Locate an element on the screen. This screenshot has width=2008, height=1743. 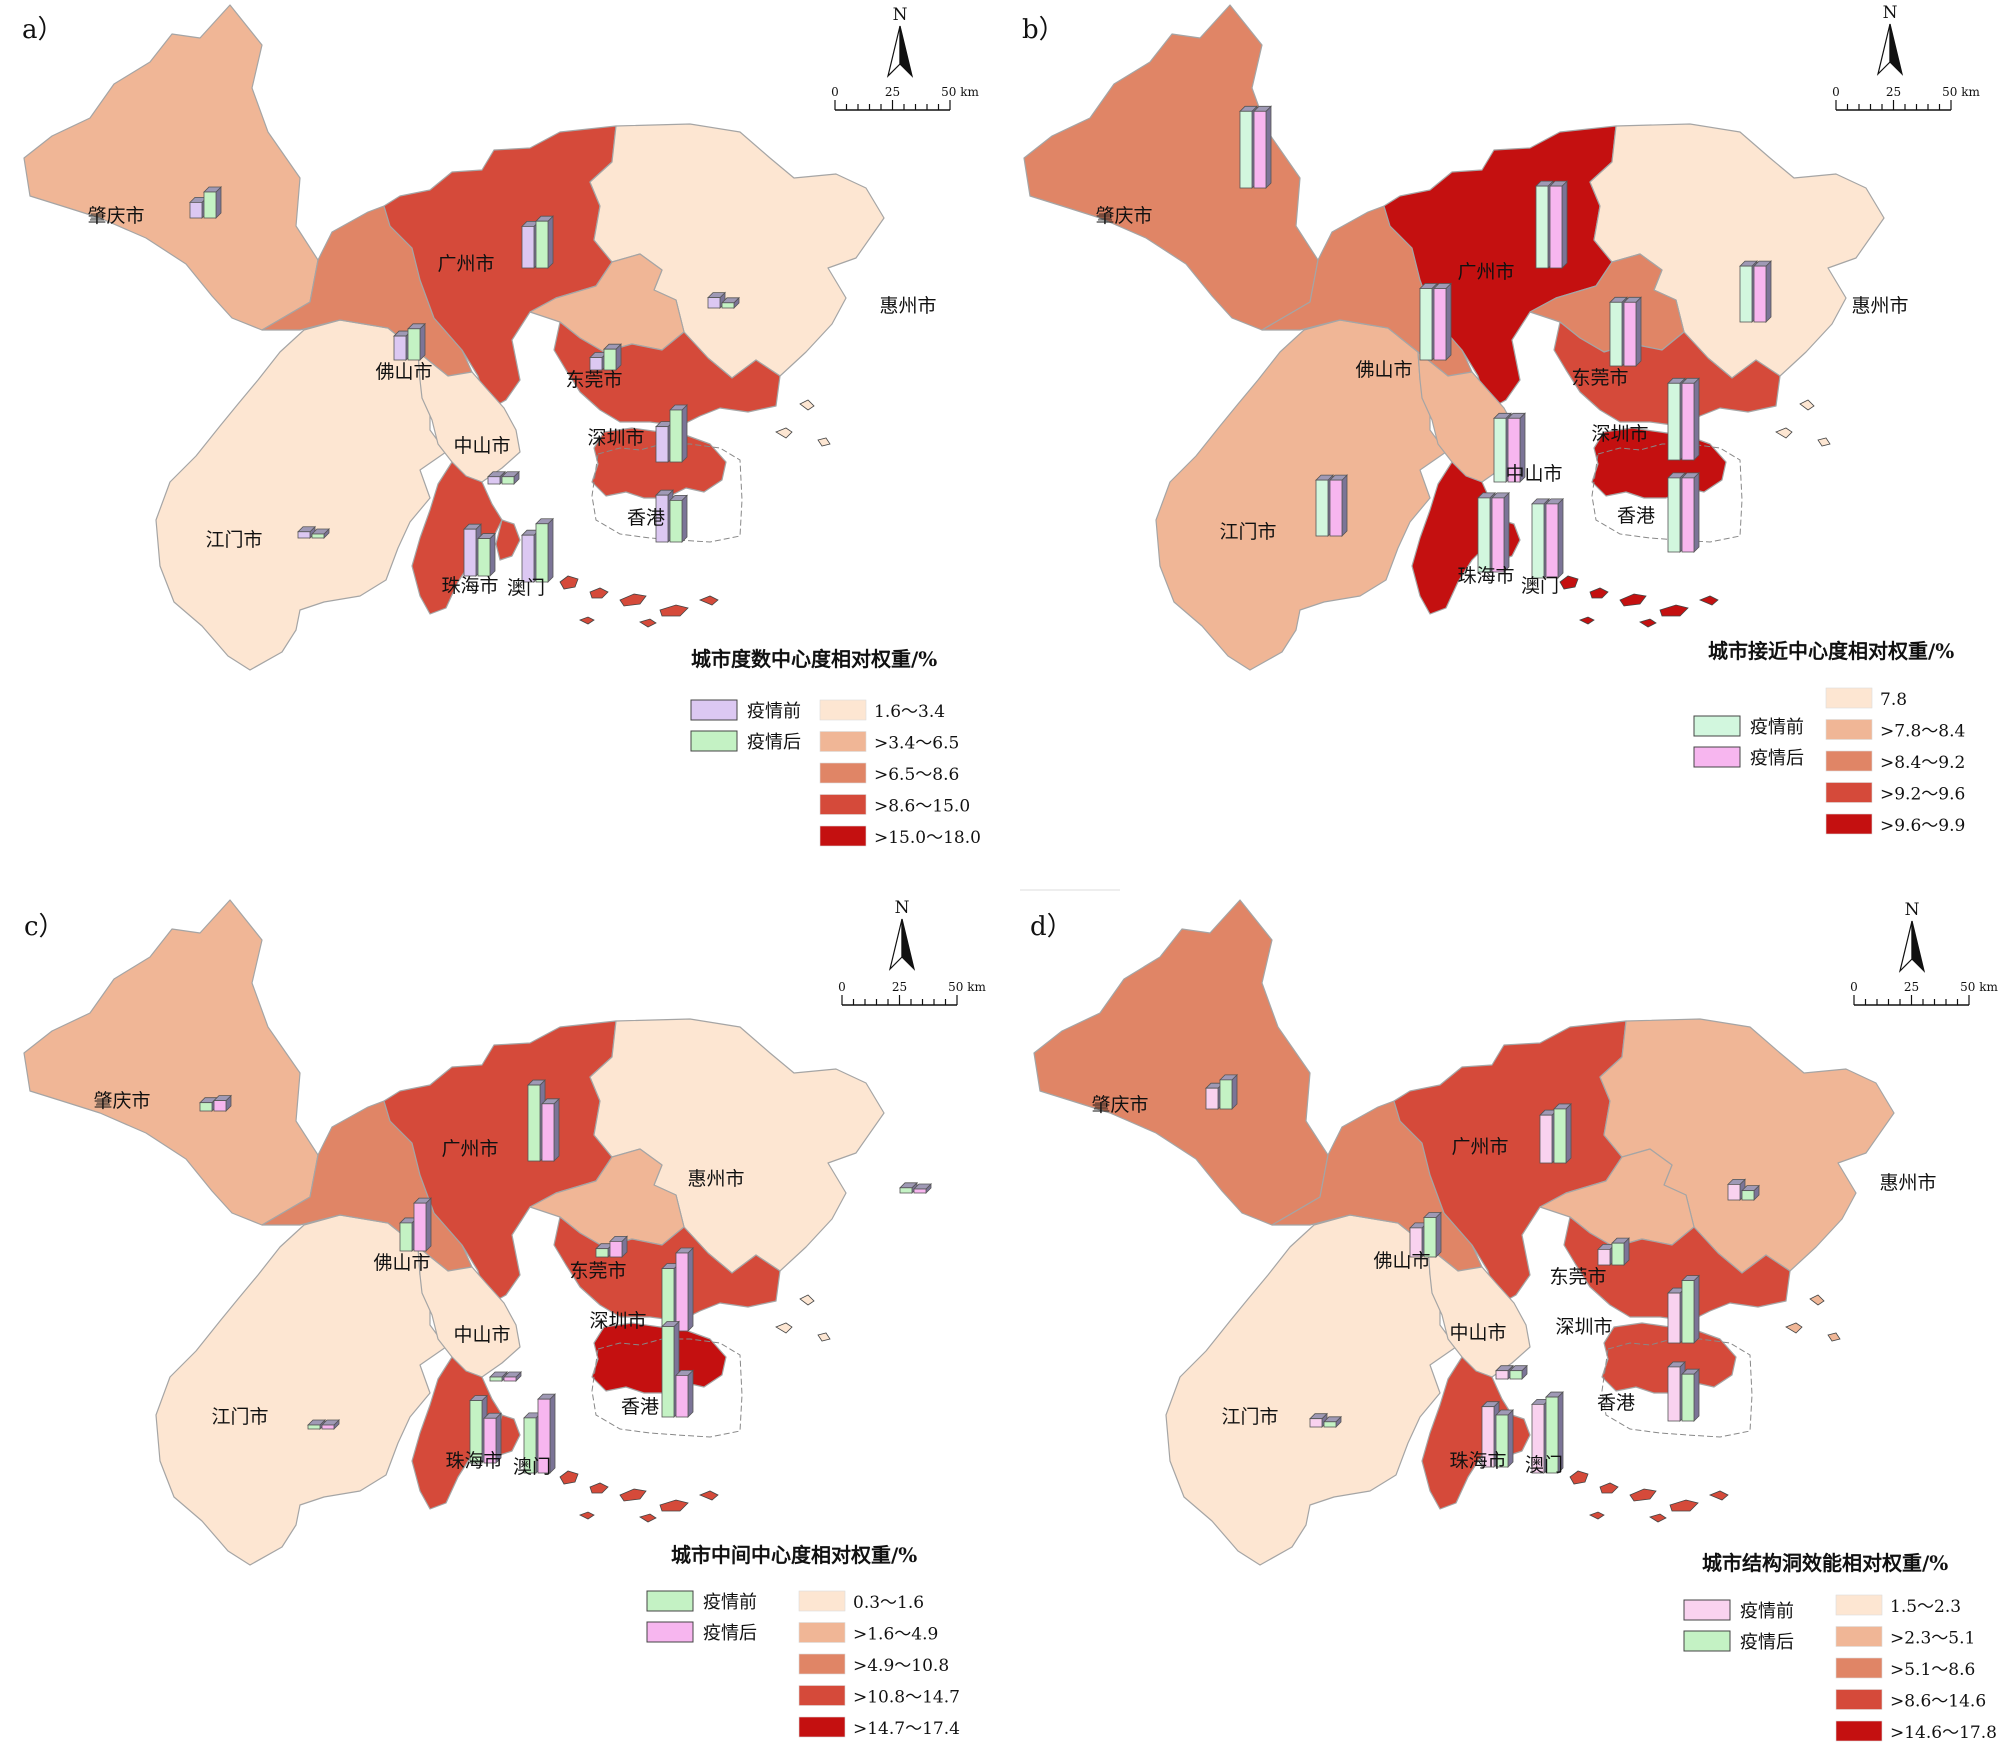
legend-class-label: >7.8～8.4 is located at coordinates (1922, 732).